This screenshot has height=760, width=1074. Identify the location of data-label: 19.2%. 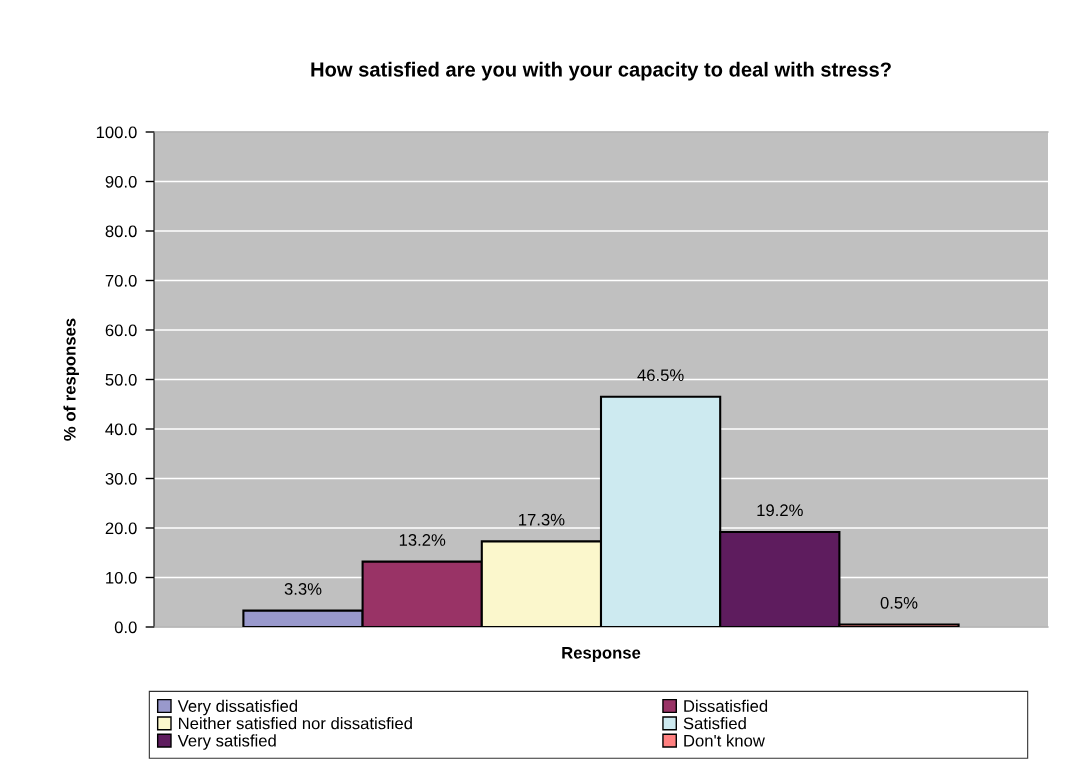
(780, 510).